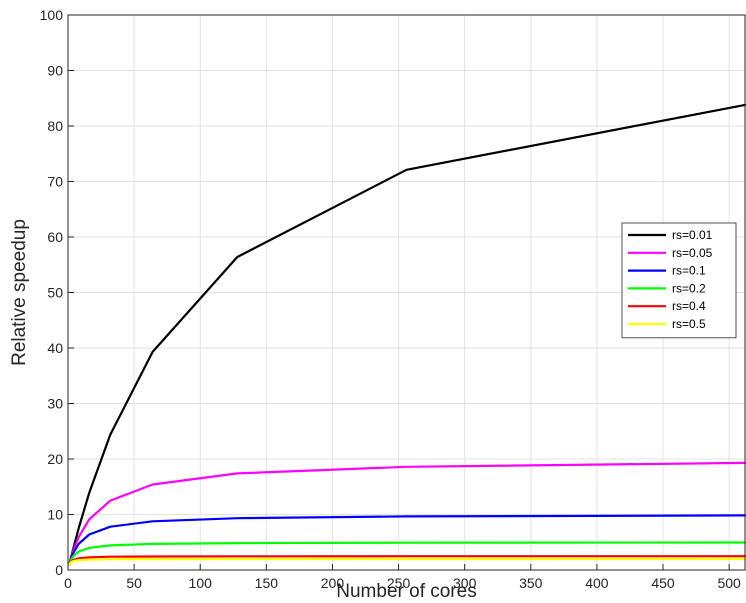  I want to click on y-tick-label: 80, so click(55, 126).